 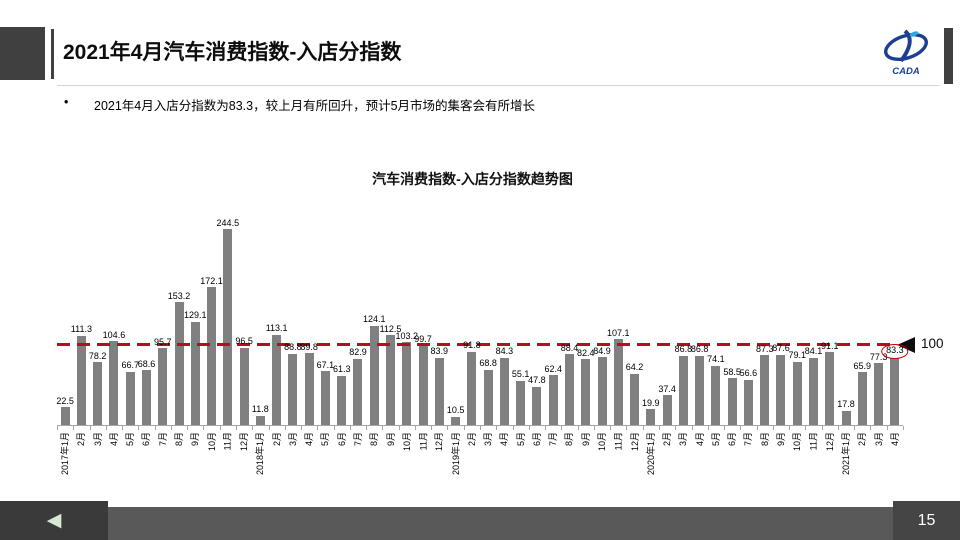 I want to click on bar-value-label: 10.5, so click(x=455, y=410).